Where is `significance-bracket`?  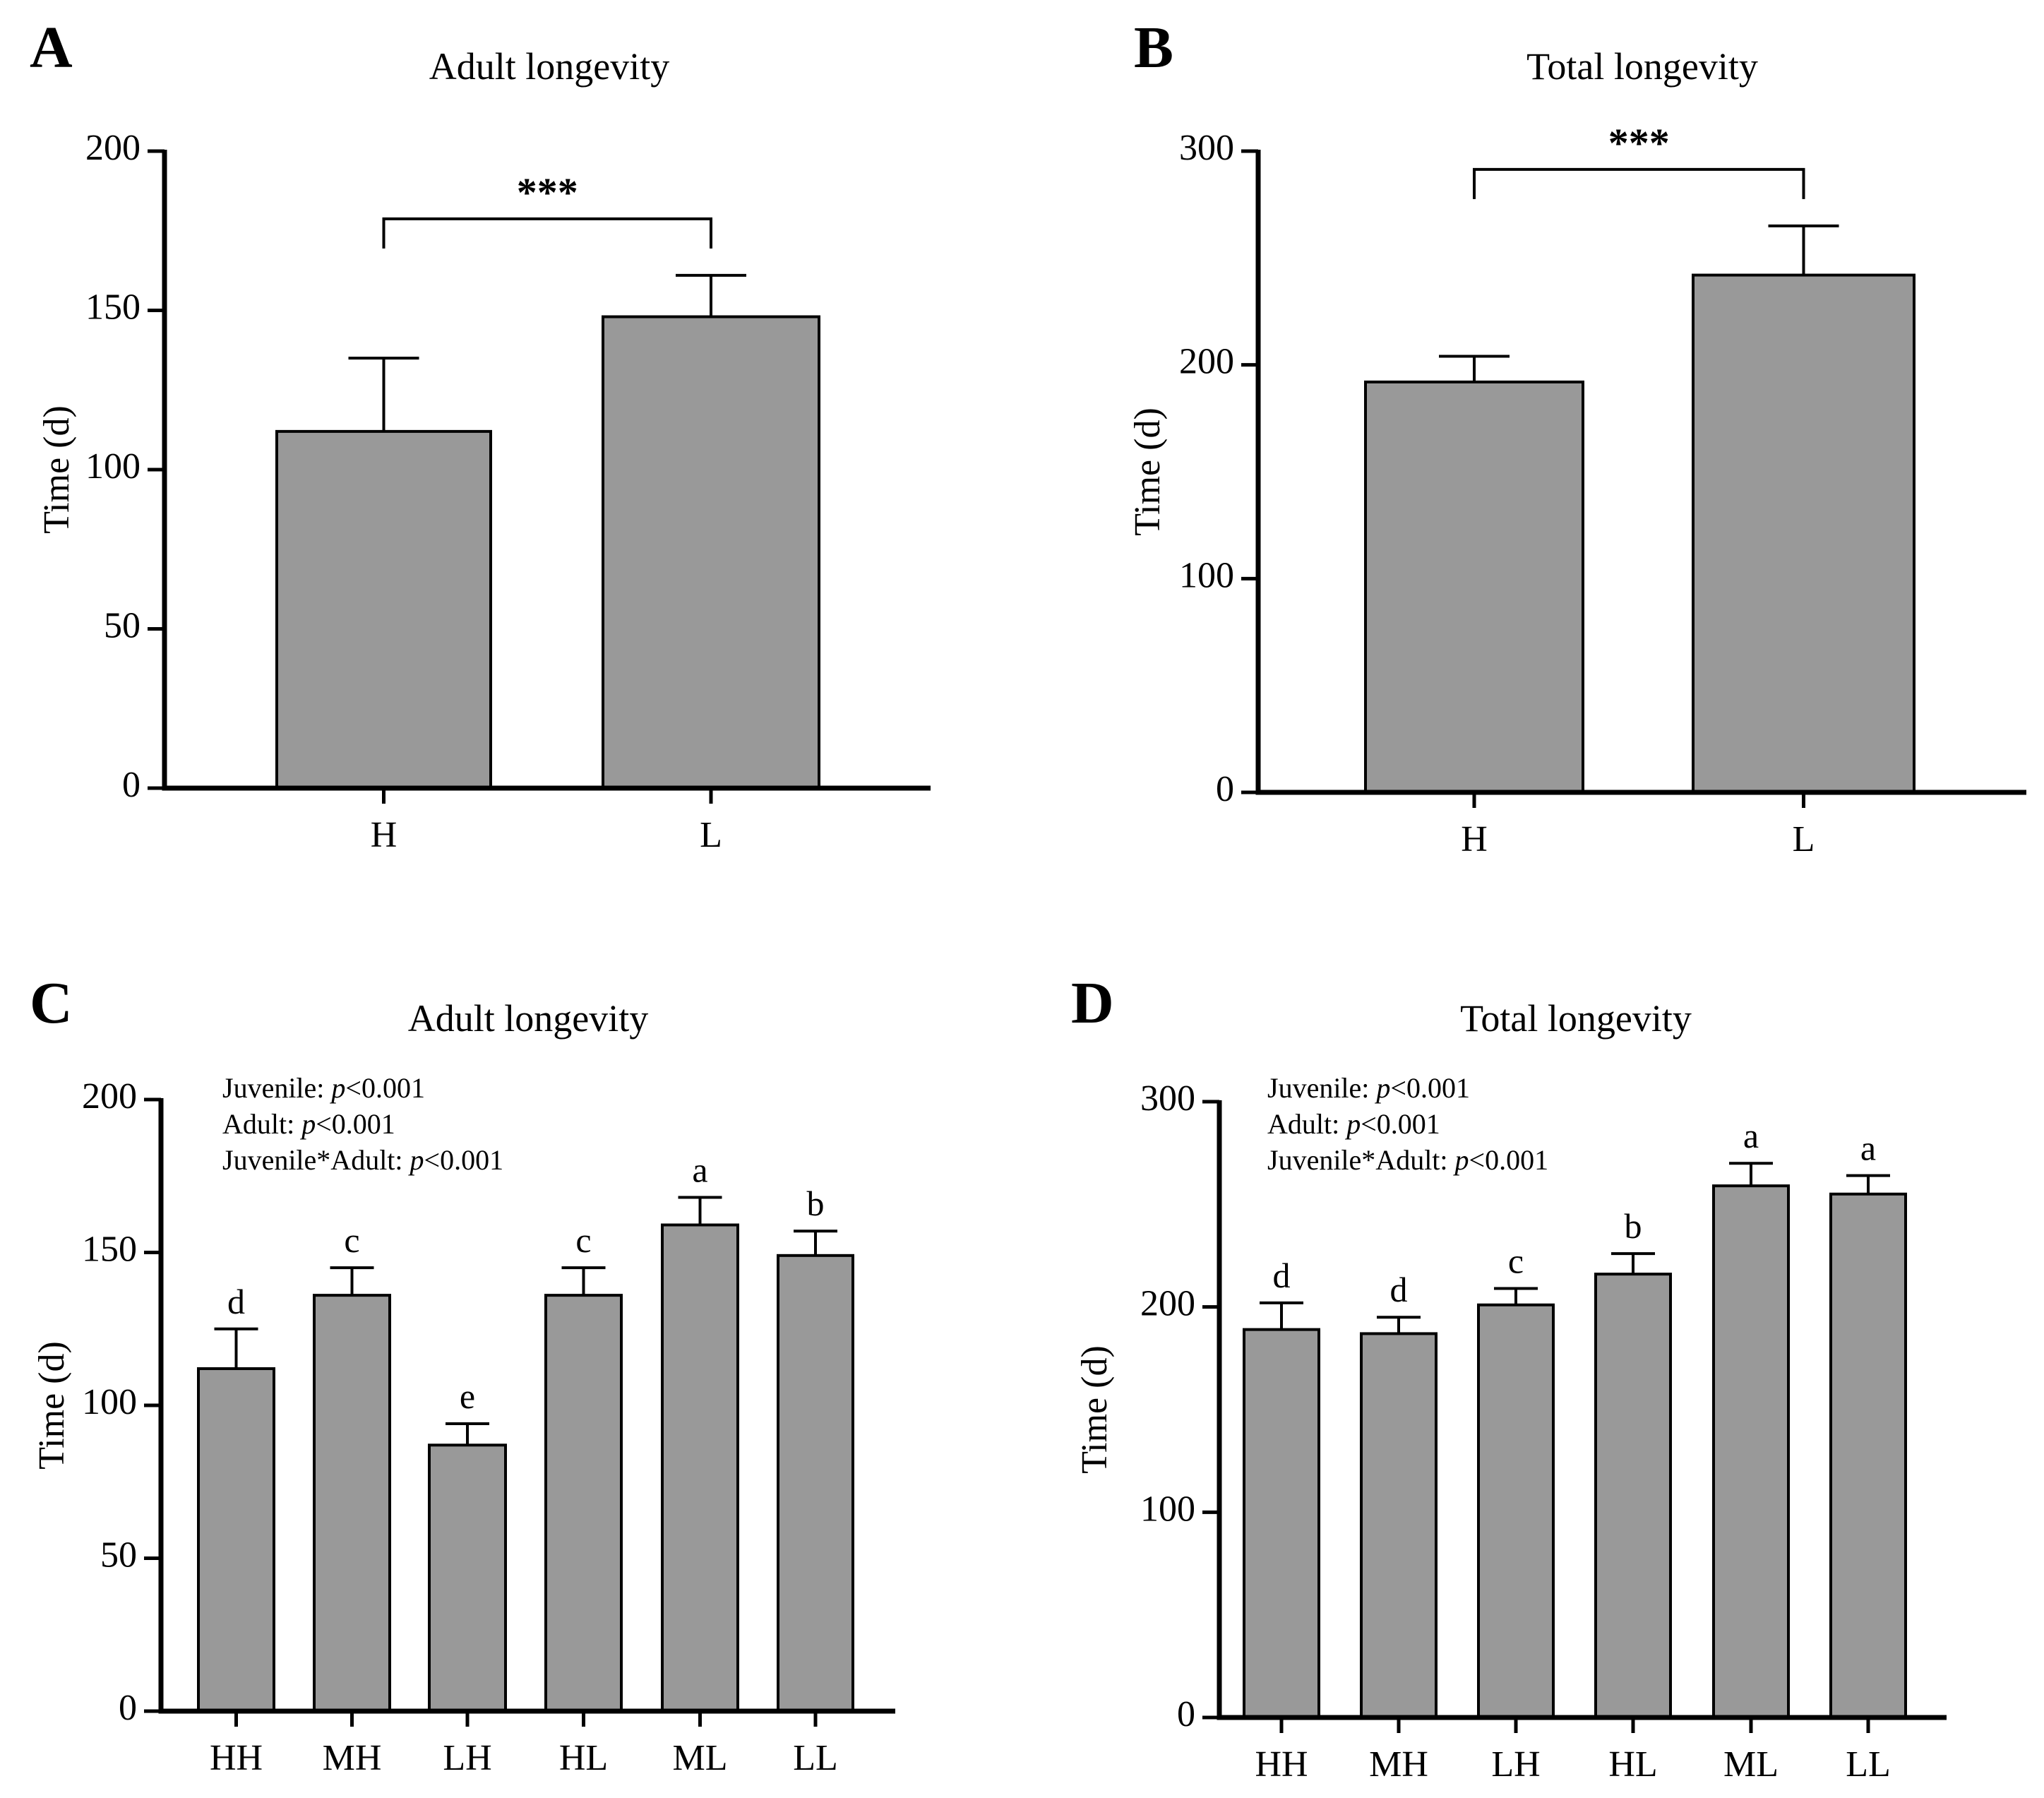
significance-bracket is located at coordinates (1639, 183).